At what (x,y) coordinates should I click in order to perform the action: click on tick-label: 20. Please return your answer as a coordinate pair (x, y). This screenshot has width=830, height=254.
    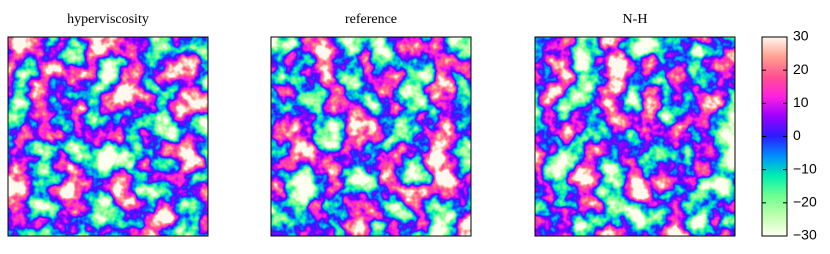
    Looking at the image, I should click on (801, 69).